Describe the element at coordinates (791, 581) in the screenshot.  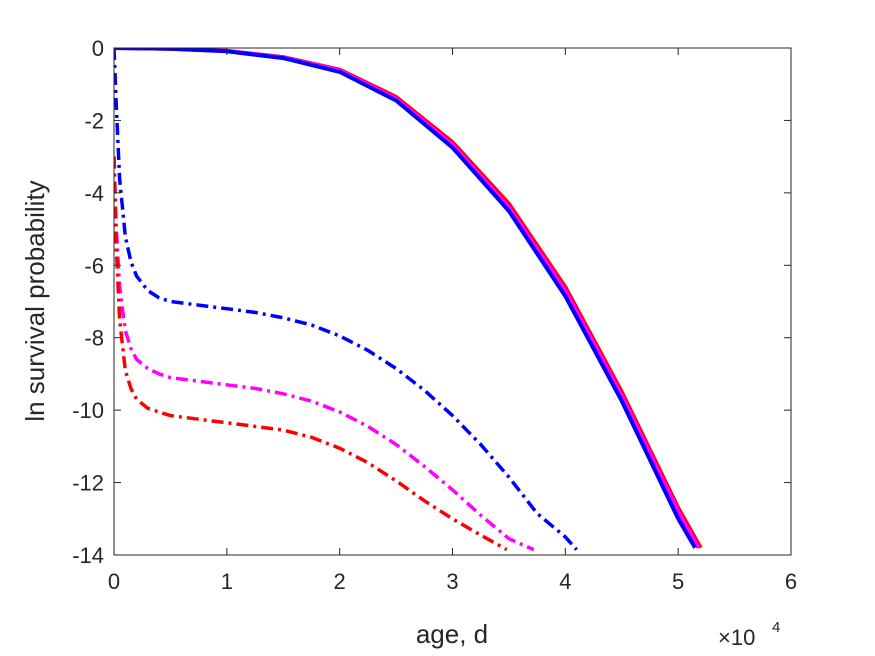
I see `x-tick-label: 6` at that location.